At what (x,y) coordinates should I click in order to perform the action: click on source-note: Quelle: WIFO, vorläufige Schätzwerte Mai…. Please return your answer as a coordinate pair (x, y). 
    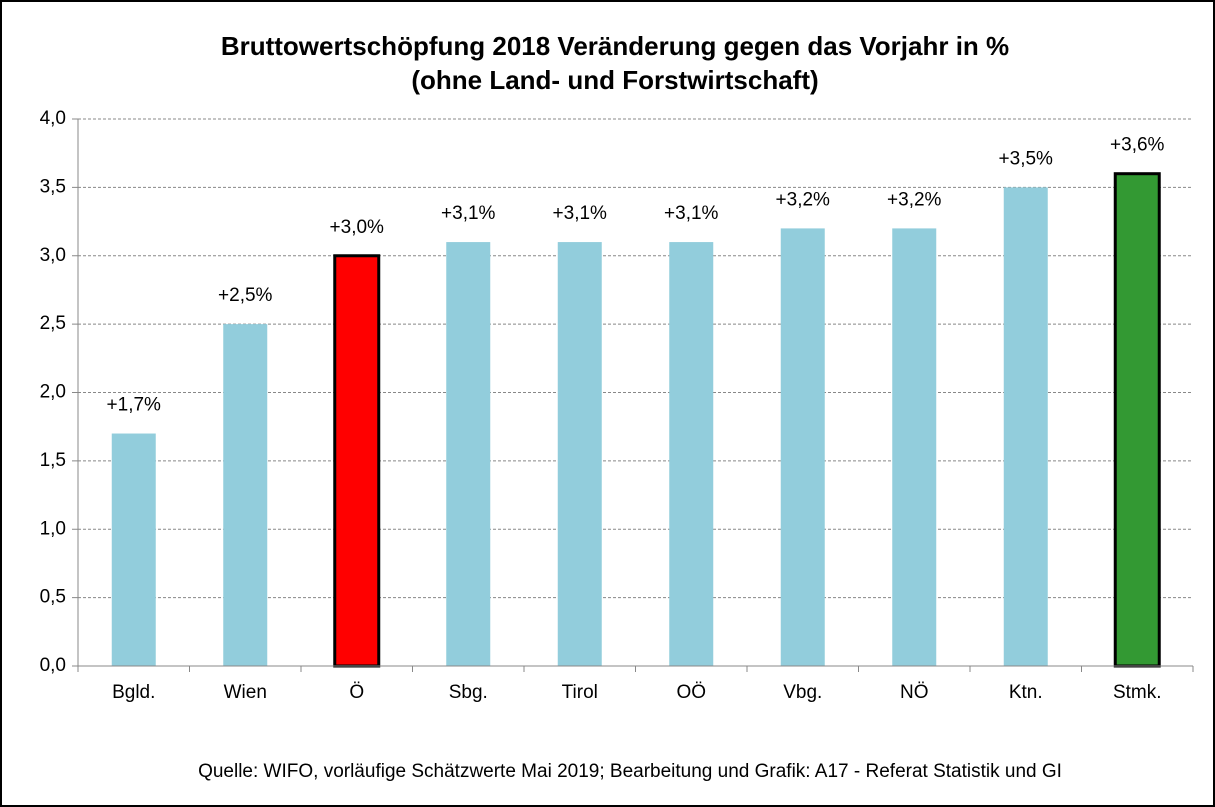
    Looking at the image, I should click on (630, 771).